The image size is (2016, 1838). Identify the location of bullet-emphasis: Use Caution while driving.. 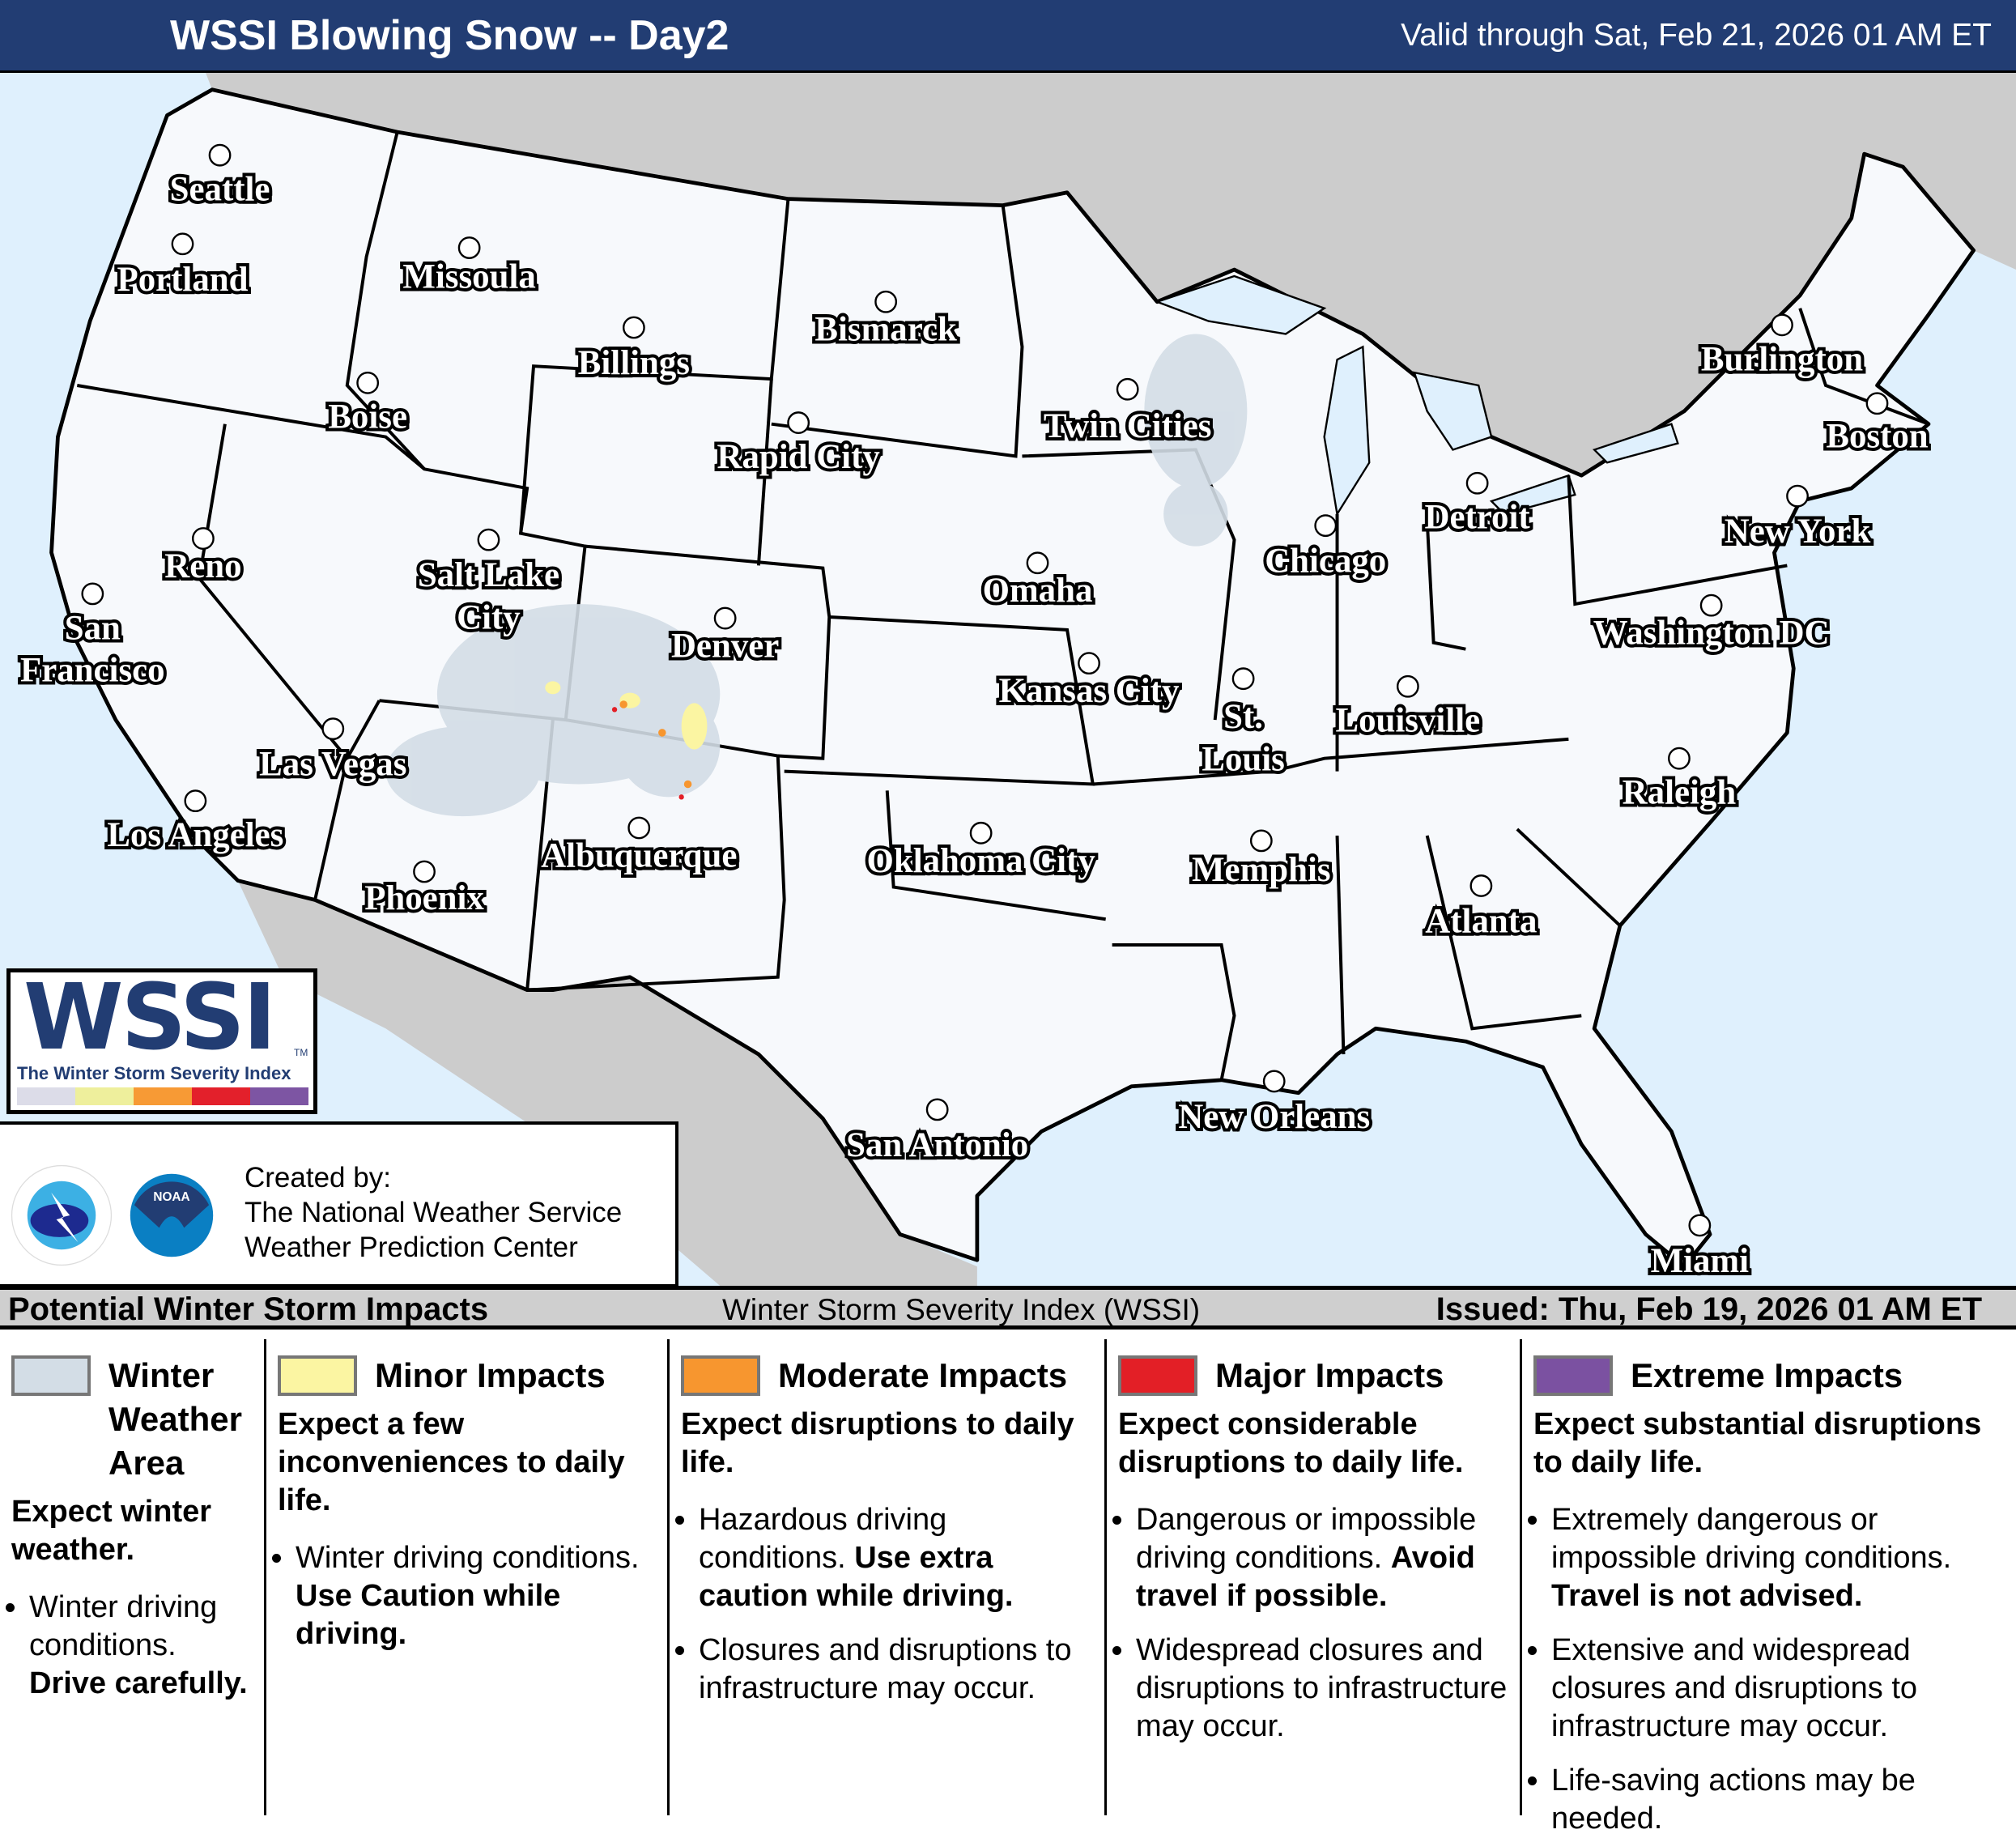
(428, 1615).